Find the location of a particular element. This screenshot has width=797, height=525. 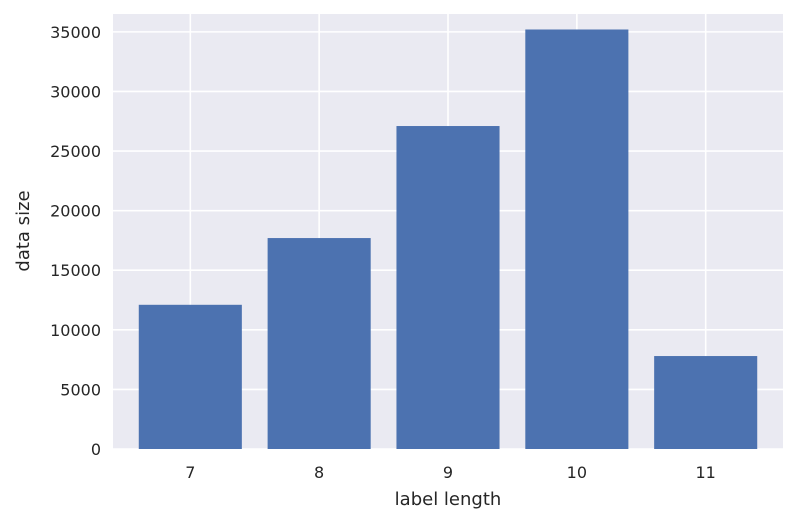

y-tick-label: 20000 is located at coordinates (75, 211).